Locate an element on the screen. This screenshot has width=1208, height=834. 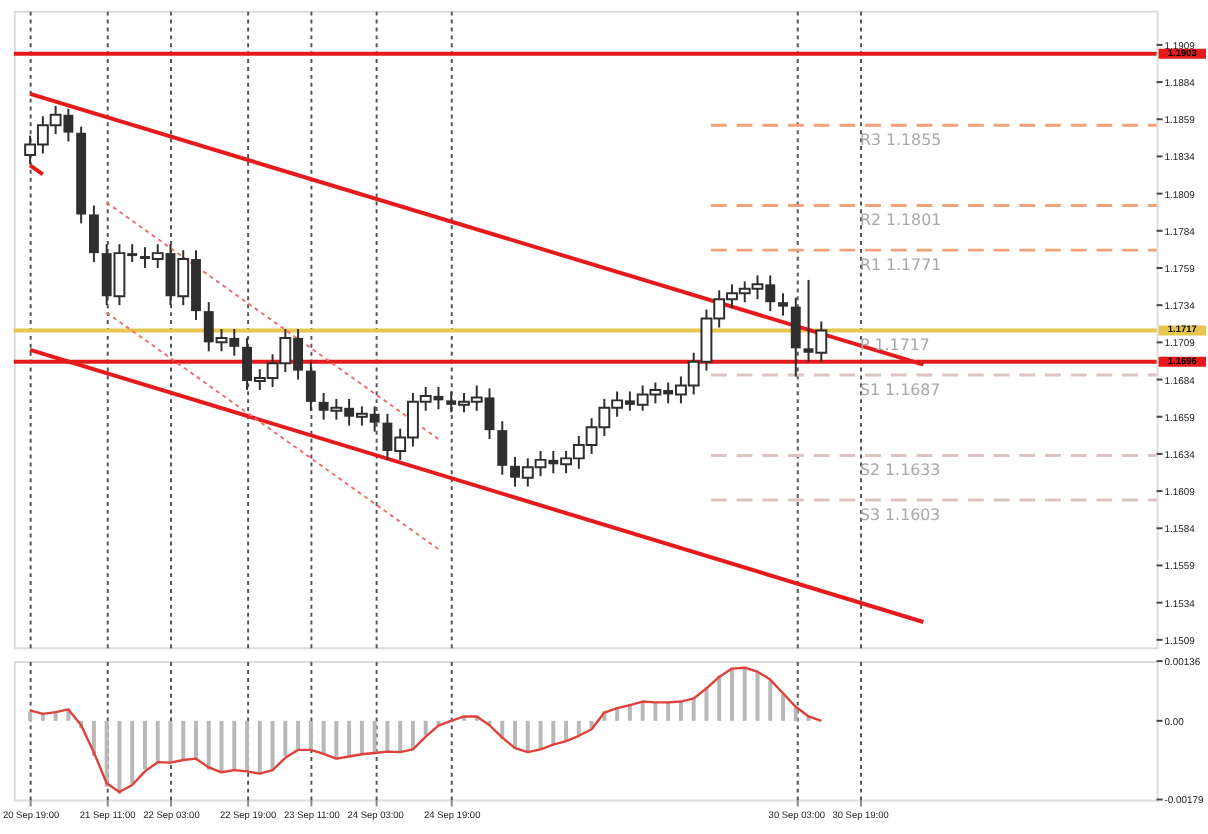
annotation: R1 1.1771 is located at coordinates (901, 264).